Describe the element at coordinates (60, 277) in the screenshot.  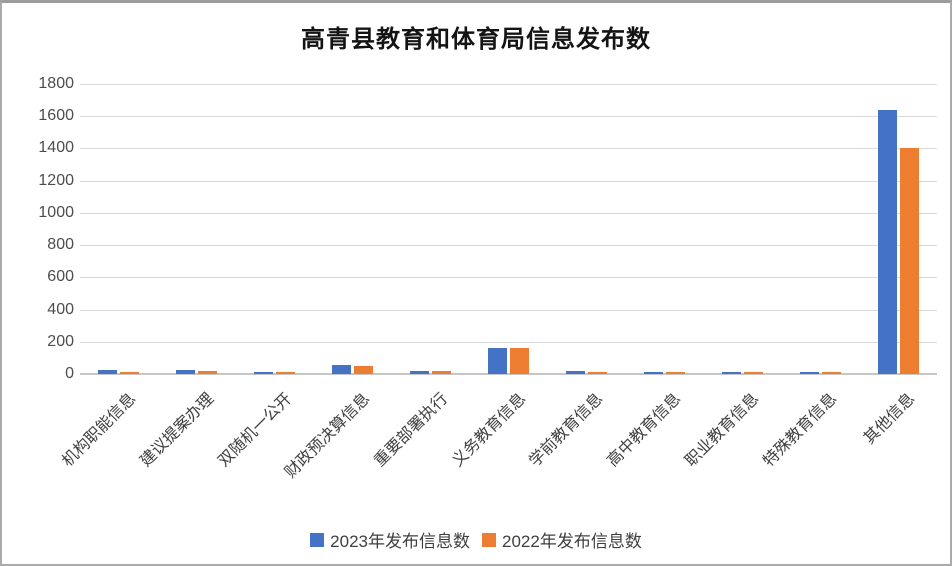
I see `y-axis-tick-600: 600` at that location.